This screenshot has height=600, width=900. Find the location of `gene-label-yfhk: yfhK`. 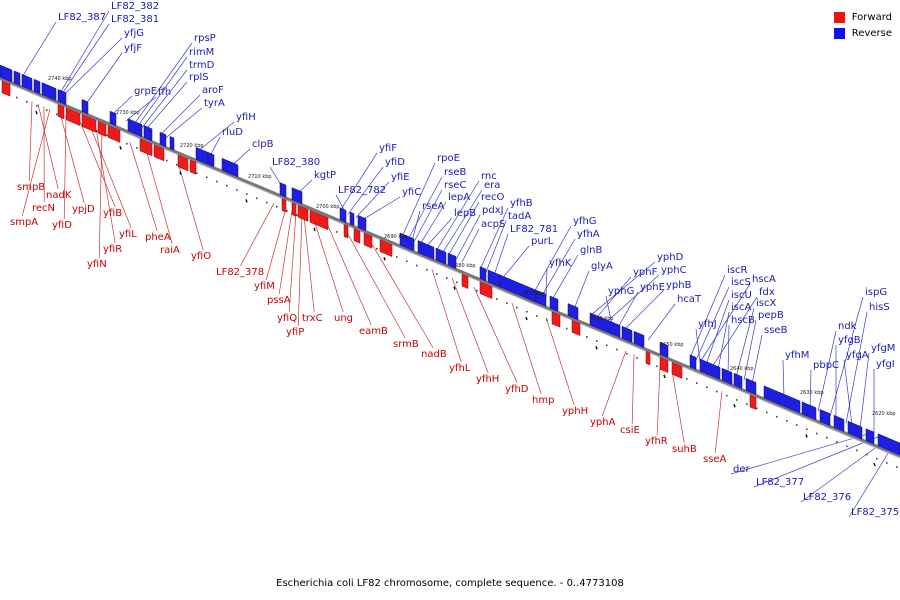

gene-label-yfhk: yfhK is located at coordinates (560, 263).